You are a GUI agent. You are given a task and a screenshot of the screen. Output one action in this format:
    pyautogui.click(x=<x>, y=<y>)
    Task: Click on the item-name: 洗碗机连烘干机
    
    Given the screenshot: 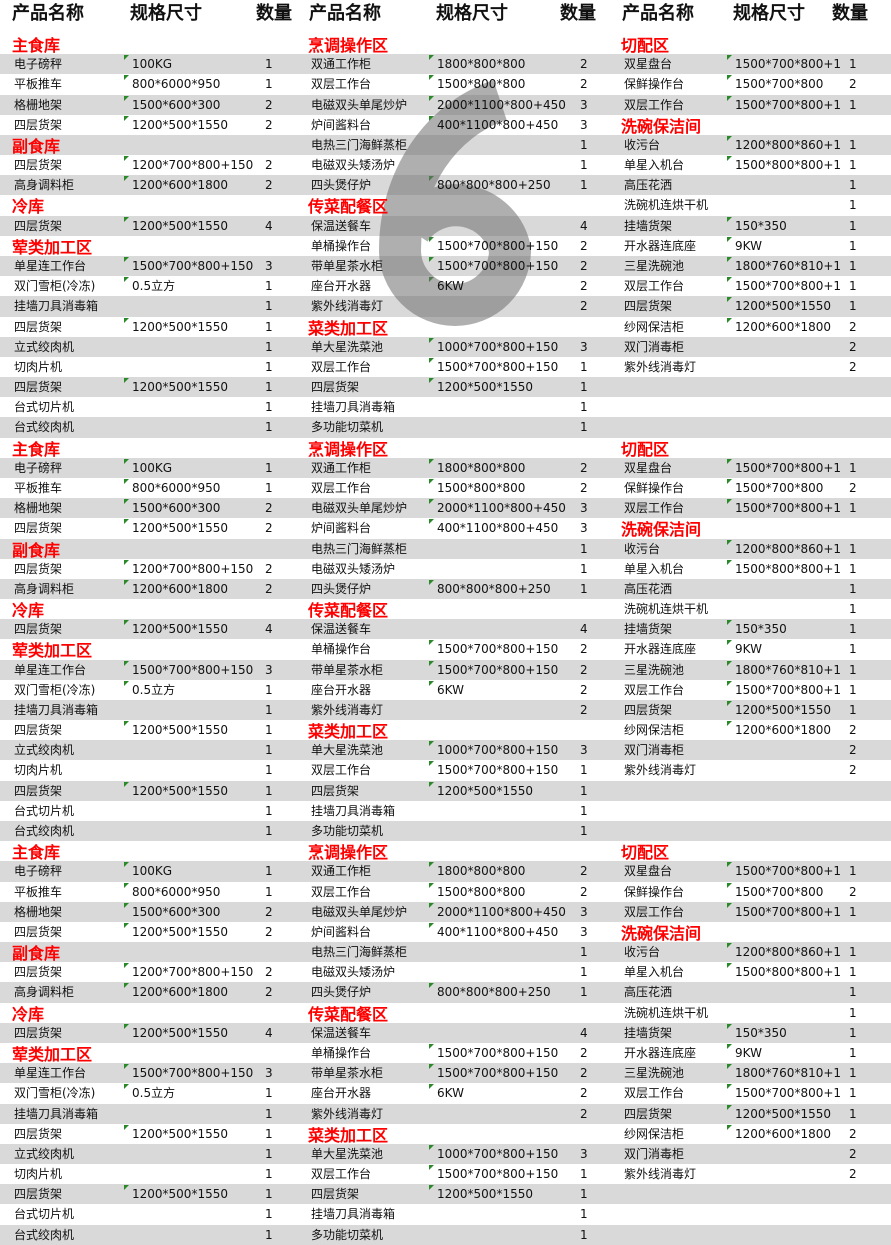 What is the action you would take?
    pyautogui.click(x=666, y=1012)
    